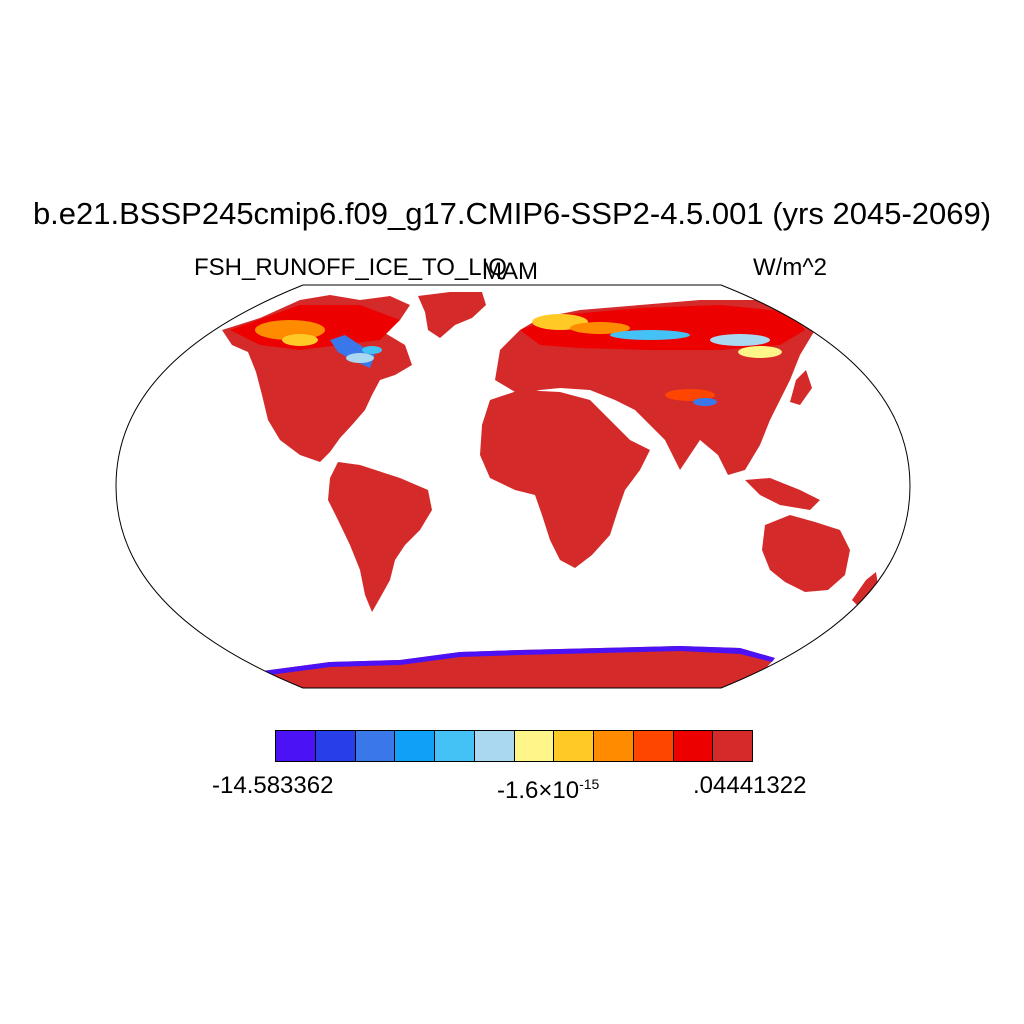 The width and height of the screenshot is (1024, 1024). I want to click on greenland, so click(452, 315).